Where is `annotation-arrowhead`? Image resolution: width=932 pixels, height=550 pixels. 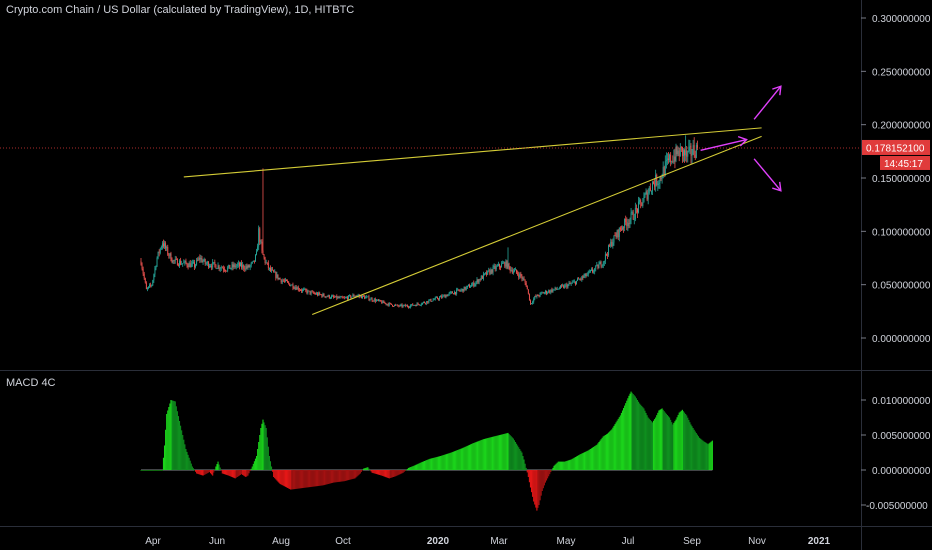
annotation-arrowhead is located at coordinates (742, 141).